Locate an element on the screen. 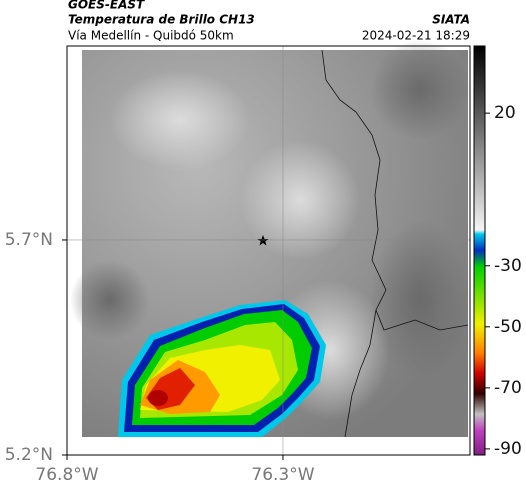 The image size is (526, 495). y-tick-label: 5.2°N is located at coordinates (29, 455).